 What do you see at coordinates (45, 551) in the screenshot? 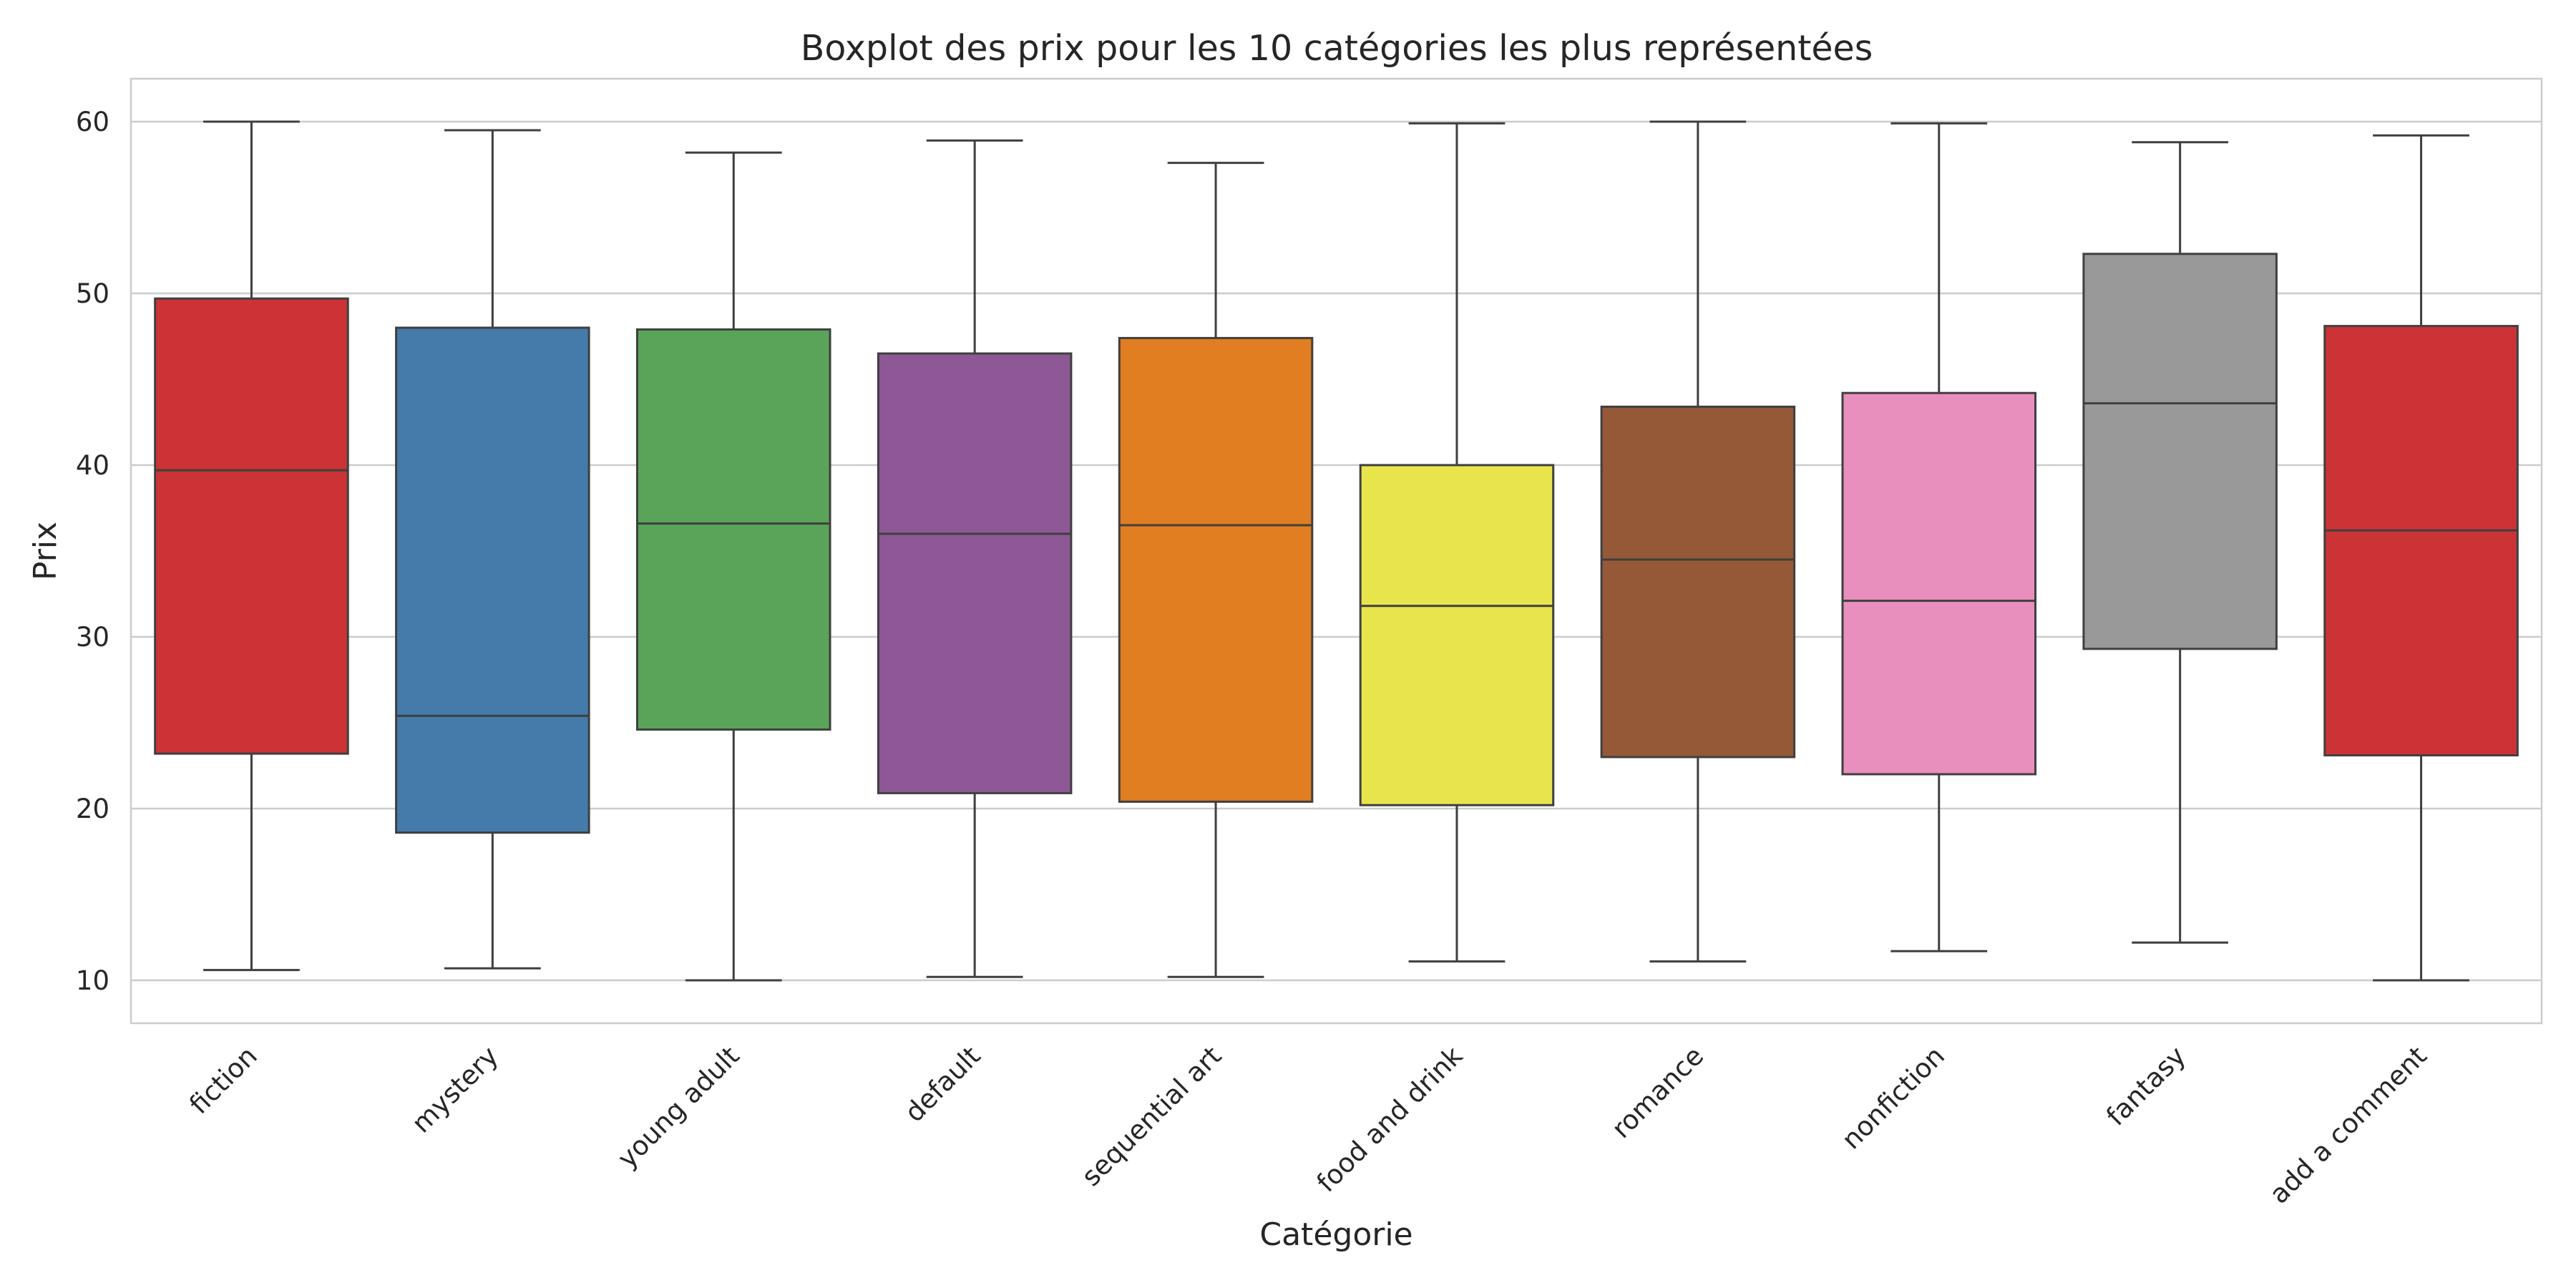
I see `y-axis-label: Prix` at bounding box center [45, 551].